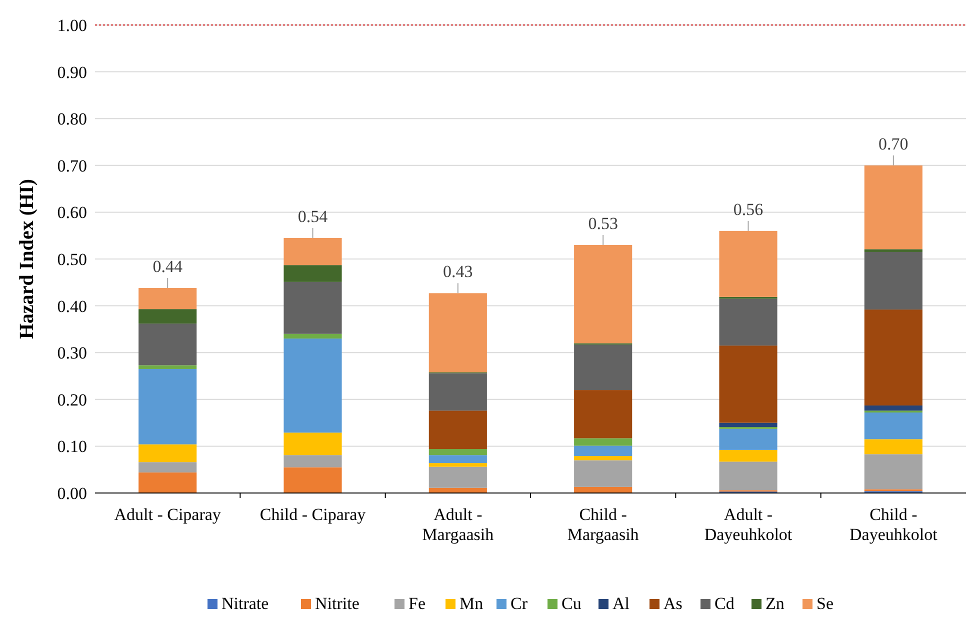 This screenshot has height=621, width=974. Describe the element at coordinates (775, 603) in the screenshot. I see `legend-label: Zn` at that location.